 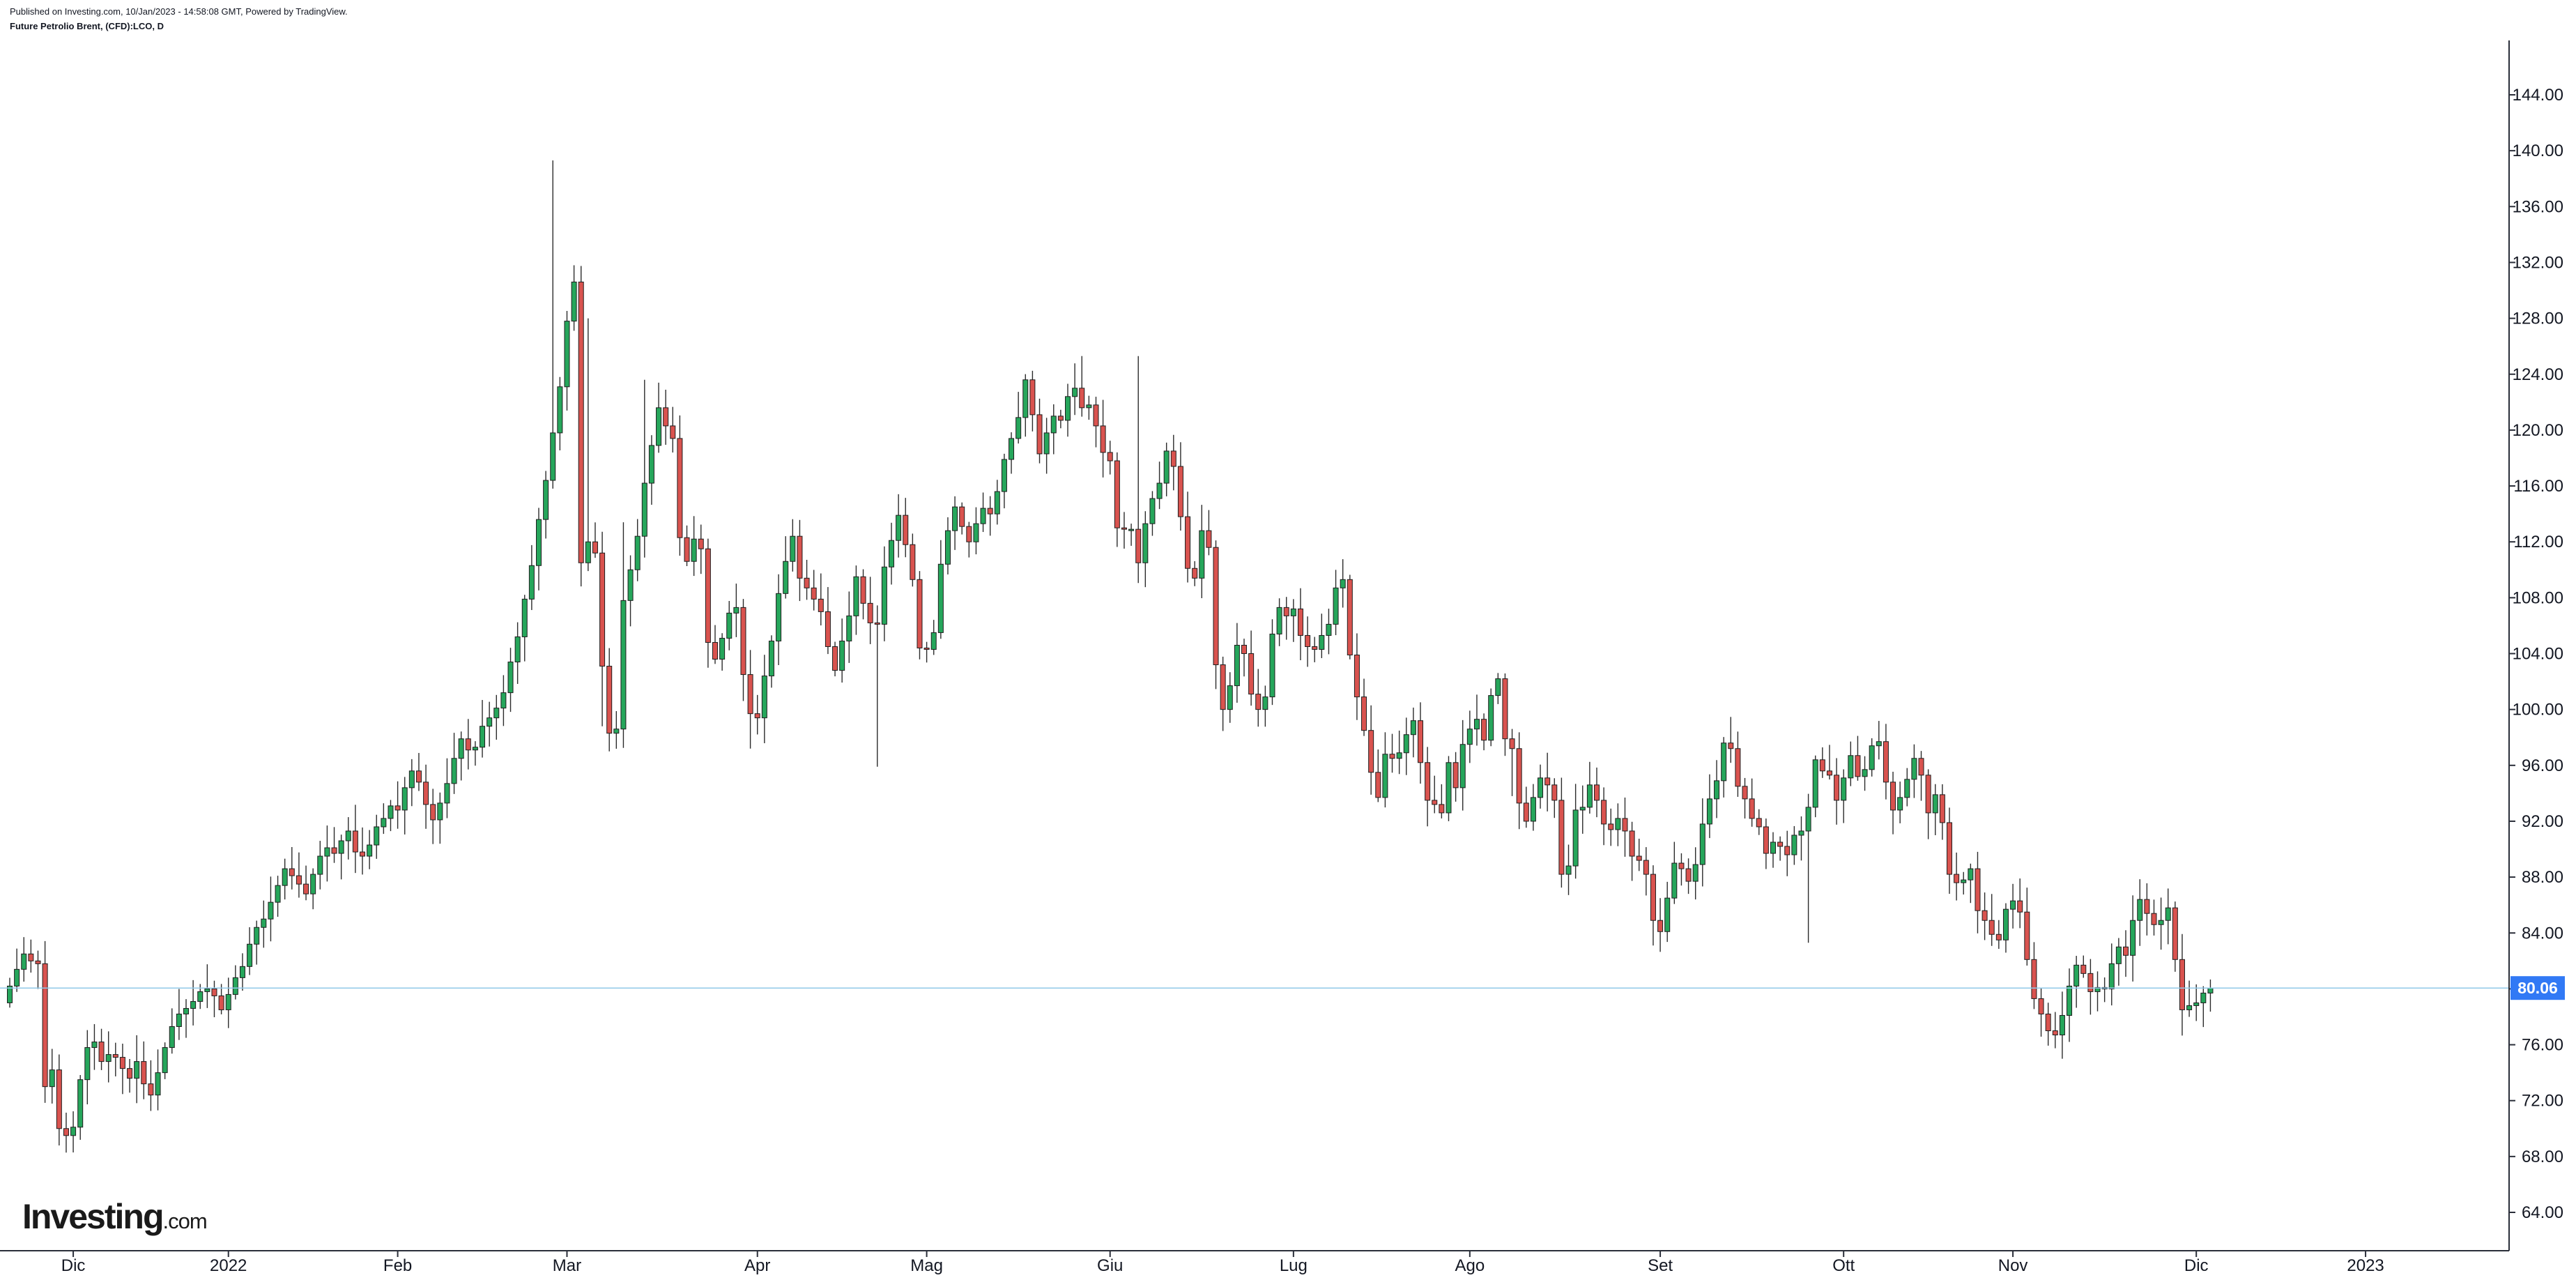 I want to click on last-price-label: 80.06, so click(x=2537, y=988).